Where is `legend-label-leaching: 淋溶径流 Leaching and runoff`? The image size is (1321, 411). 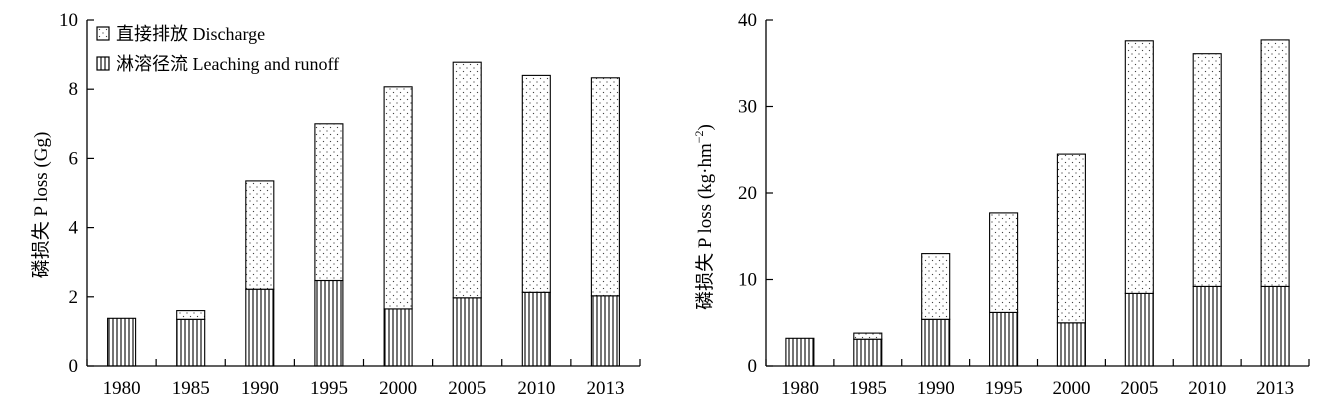
legend-label-leaching: 淋溶径流 Leaching and runoff is located at coordinates (227, 64).